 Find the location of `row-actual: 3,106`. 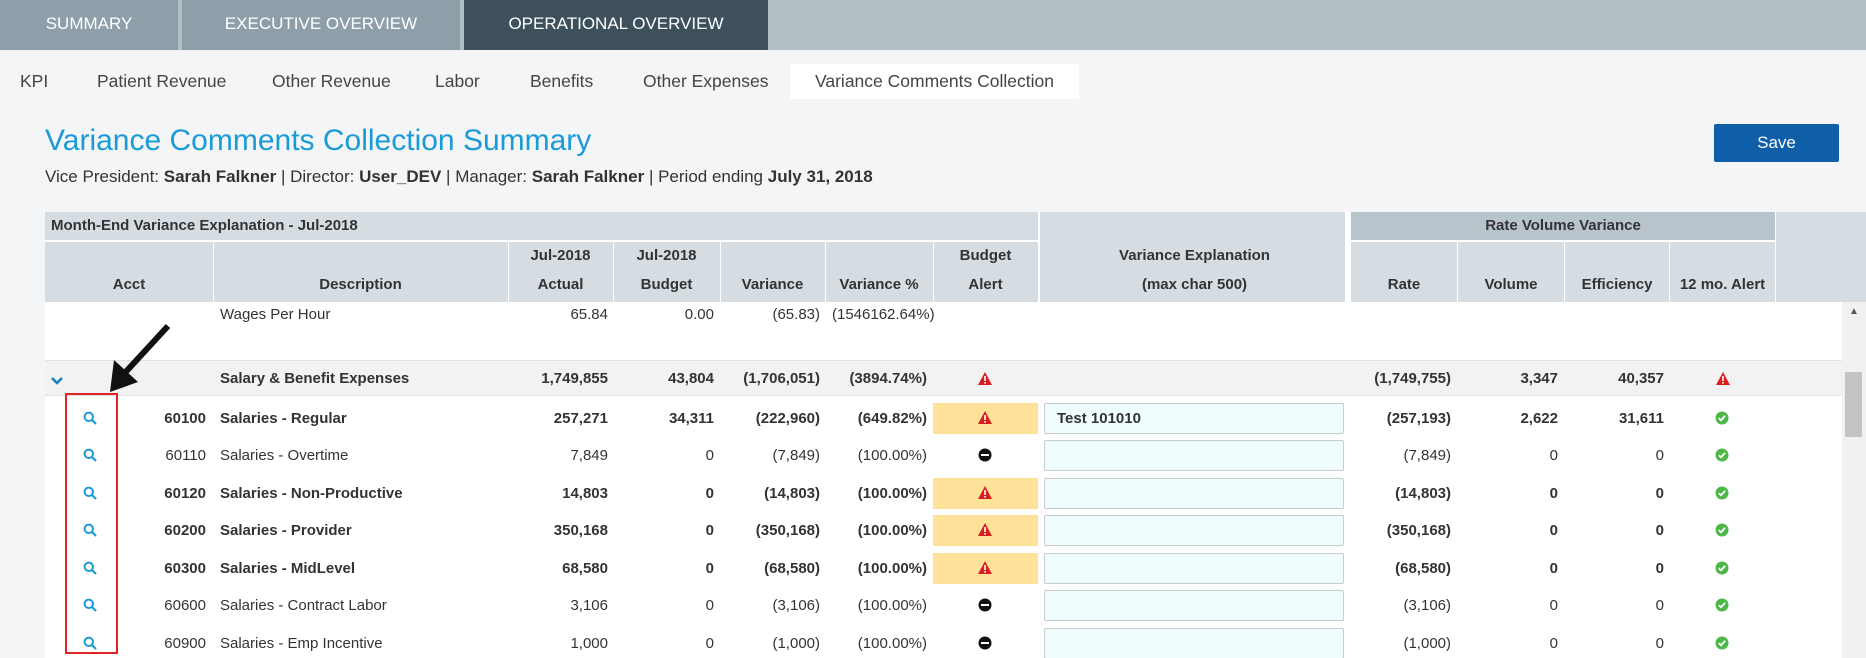

row-actual: 3,106 is located at coordinates (589, 605).